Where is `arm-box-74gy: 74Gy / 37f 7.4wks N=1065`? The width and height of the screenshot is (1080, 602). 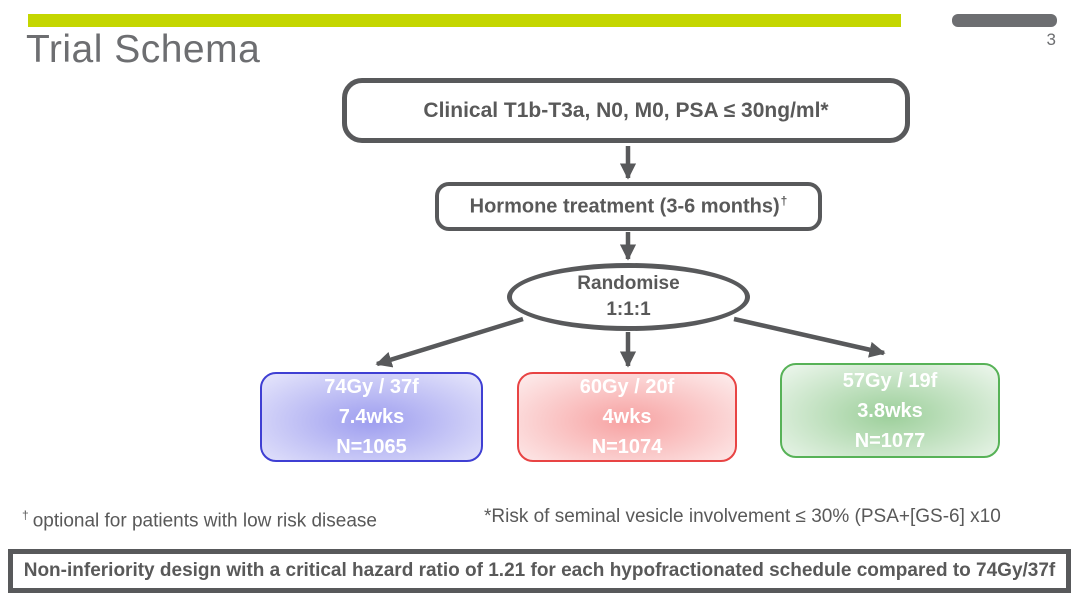 arm-box-74gy: 74Gy / 37f 7.4wks N=1065 is located at coordinates (371, 417).